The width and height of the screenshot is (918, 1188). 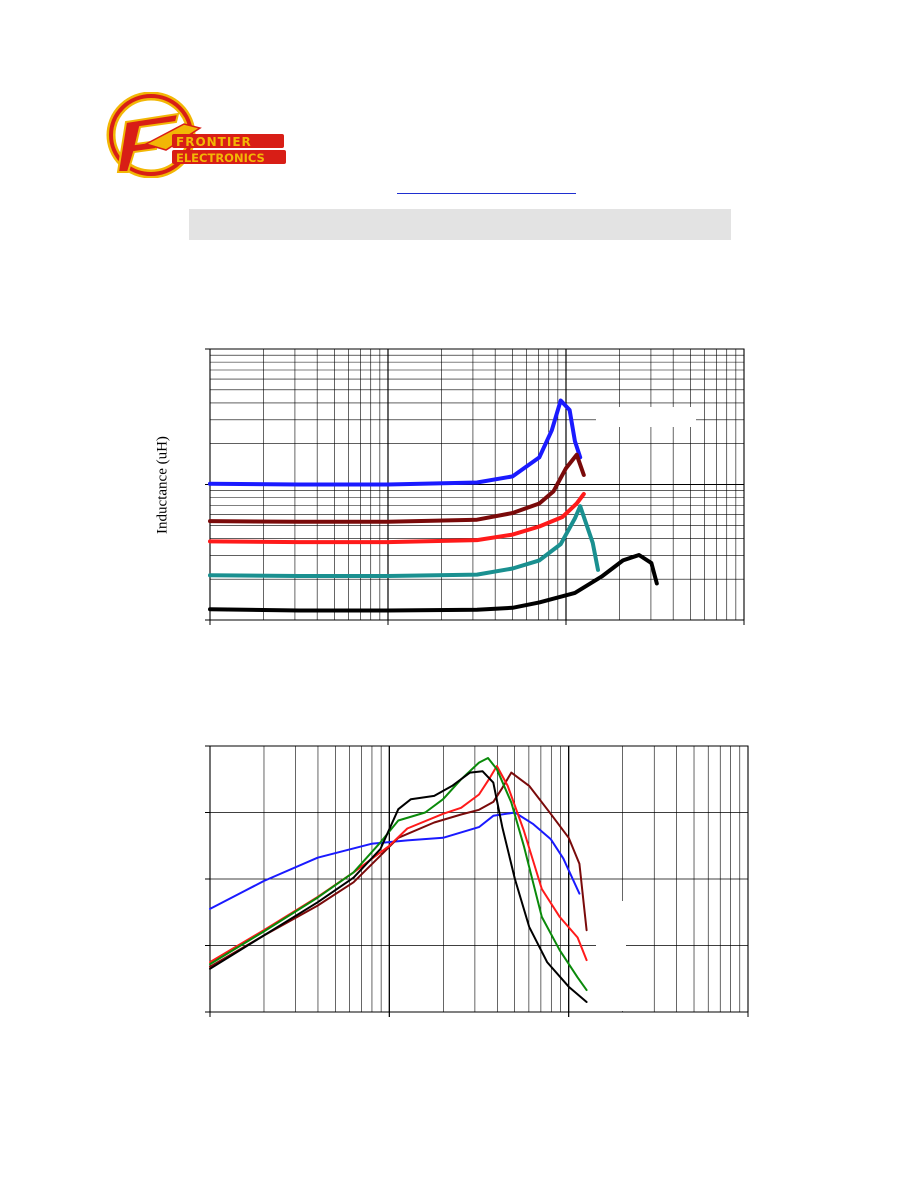 What do you see at coordinates (486, 193) in the screenshot?
I see `link-underline` at bounding box center [486, 193].